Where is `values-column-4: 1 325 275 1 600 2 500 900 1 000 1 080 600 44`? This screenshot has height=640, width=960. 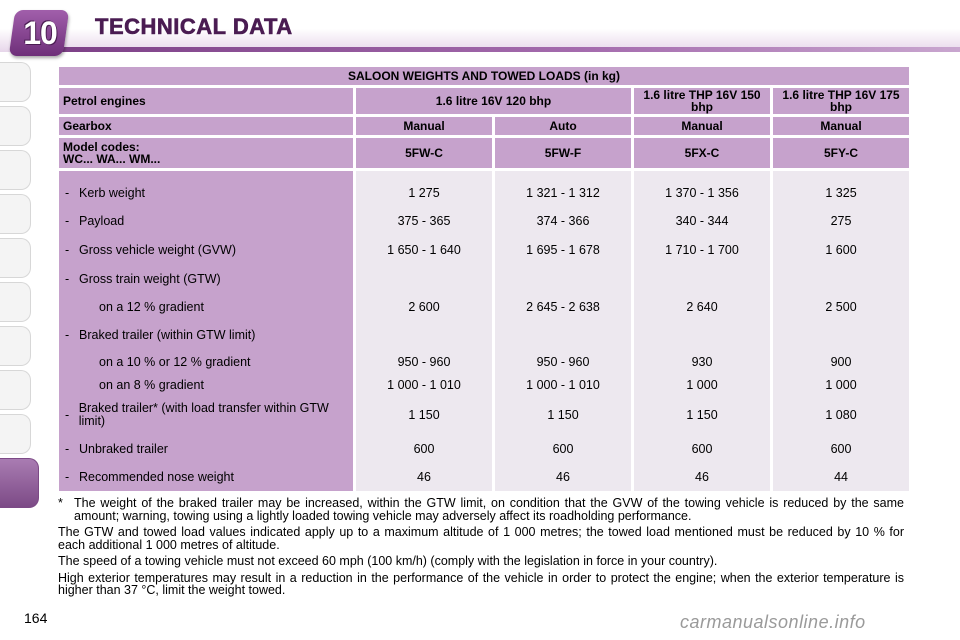
values-column-4: 1 325 275 1 600 2 500 900 1 000 1 080 600 44 is located at coordinates (841, 331).